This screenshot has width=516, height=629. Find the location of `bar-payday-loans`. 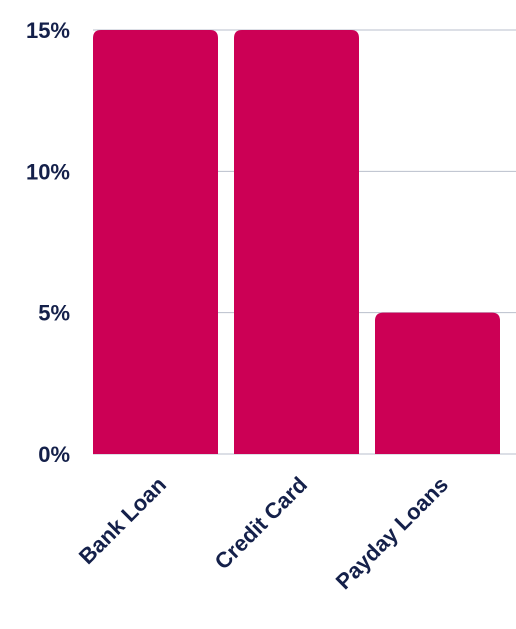

bar-payday-loans is located at coordinates (437, 383).